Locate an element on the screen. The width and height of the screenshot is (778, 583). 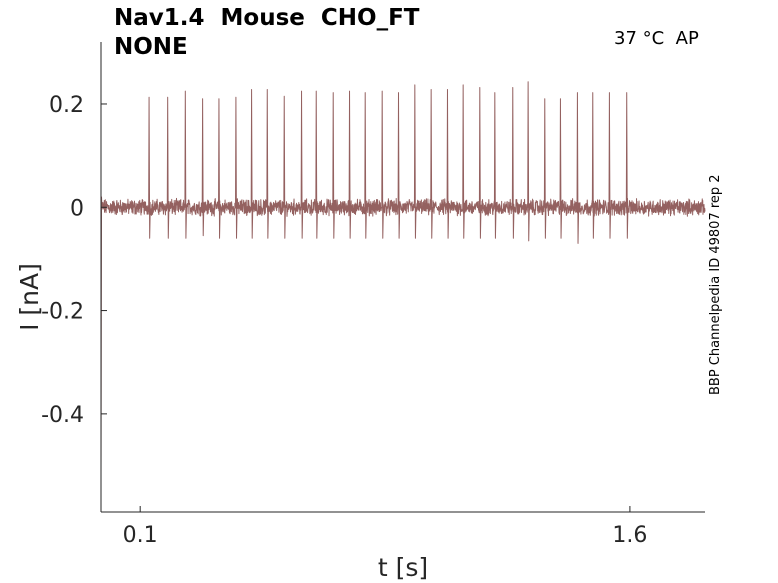
x-axis-label: t [s] is located at coordinates (403, 567).